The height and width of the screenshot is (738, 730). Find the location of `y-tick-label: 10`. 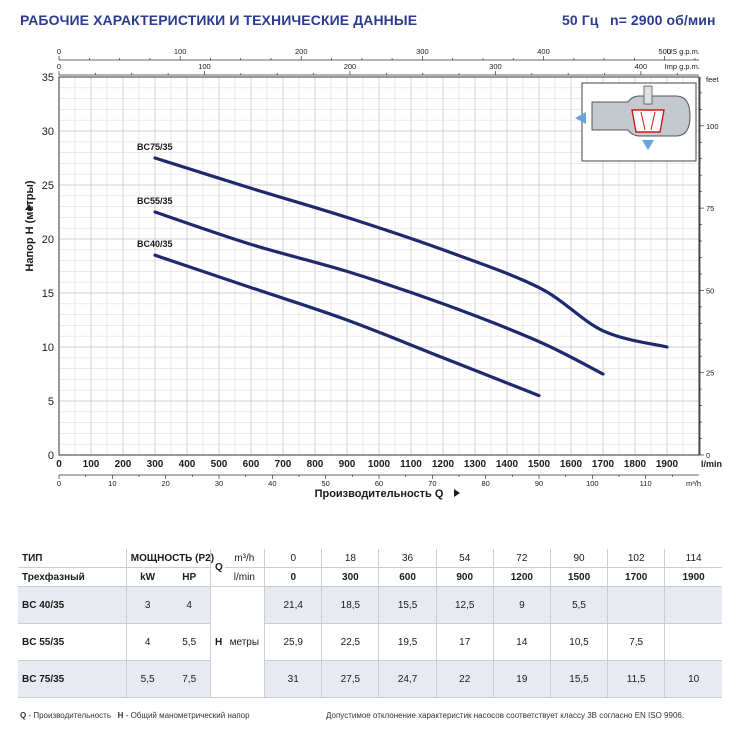

y-tick-label: 10 is located at coordinates (48, 348).